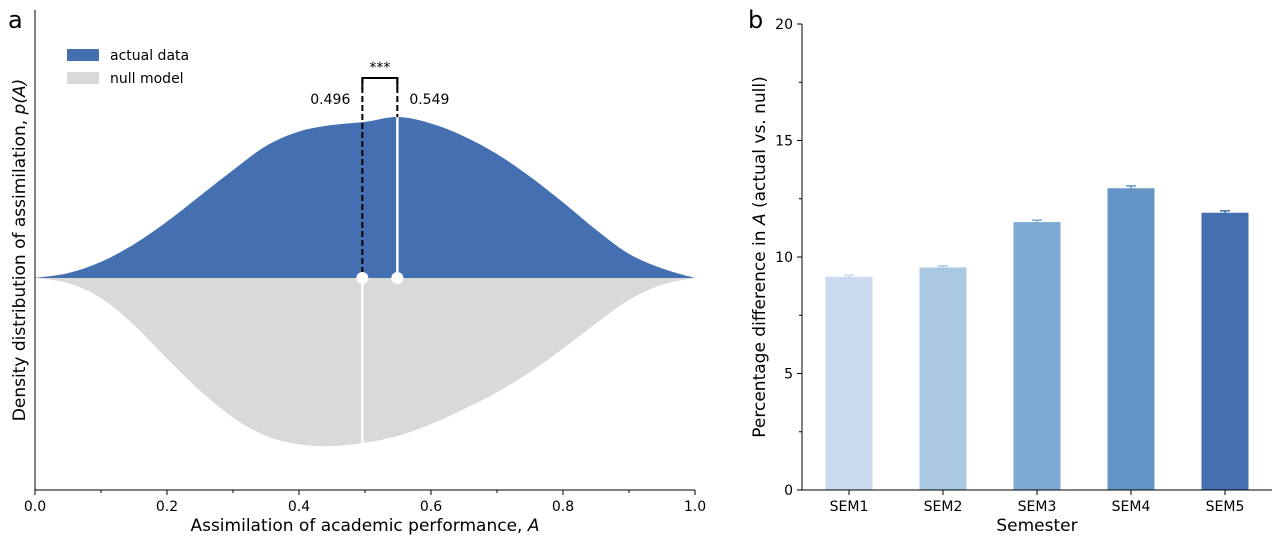 The image size is (1280, 546). I want to click on legend-label-actual: actual data, so click(149, 56).